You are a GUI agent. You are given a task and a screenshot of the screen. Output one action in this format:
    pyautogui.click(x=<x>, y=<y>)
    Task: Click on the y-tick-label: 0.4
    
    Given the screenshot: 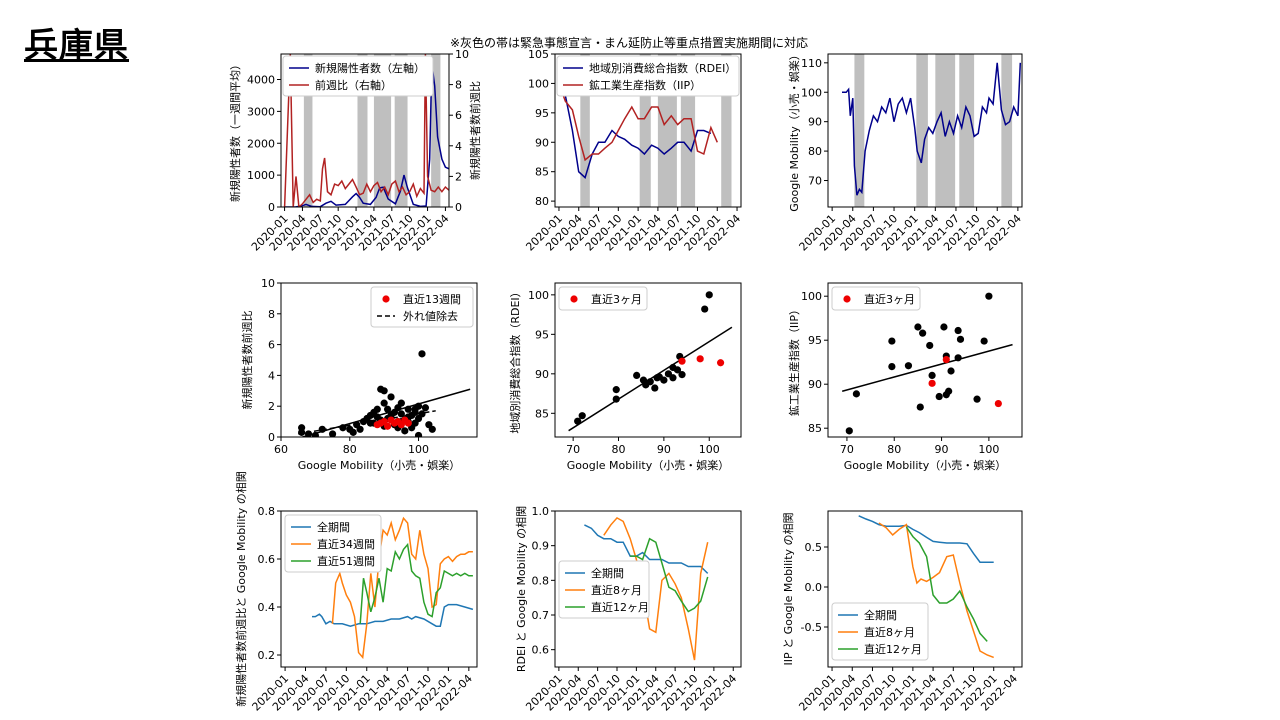 What is the action you would take?
    pyautogui.click(x=267, y=607)
    